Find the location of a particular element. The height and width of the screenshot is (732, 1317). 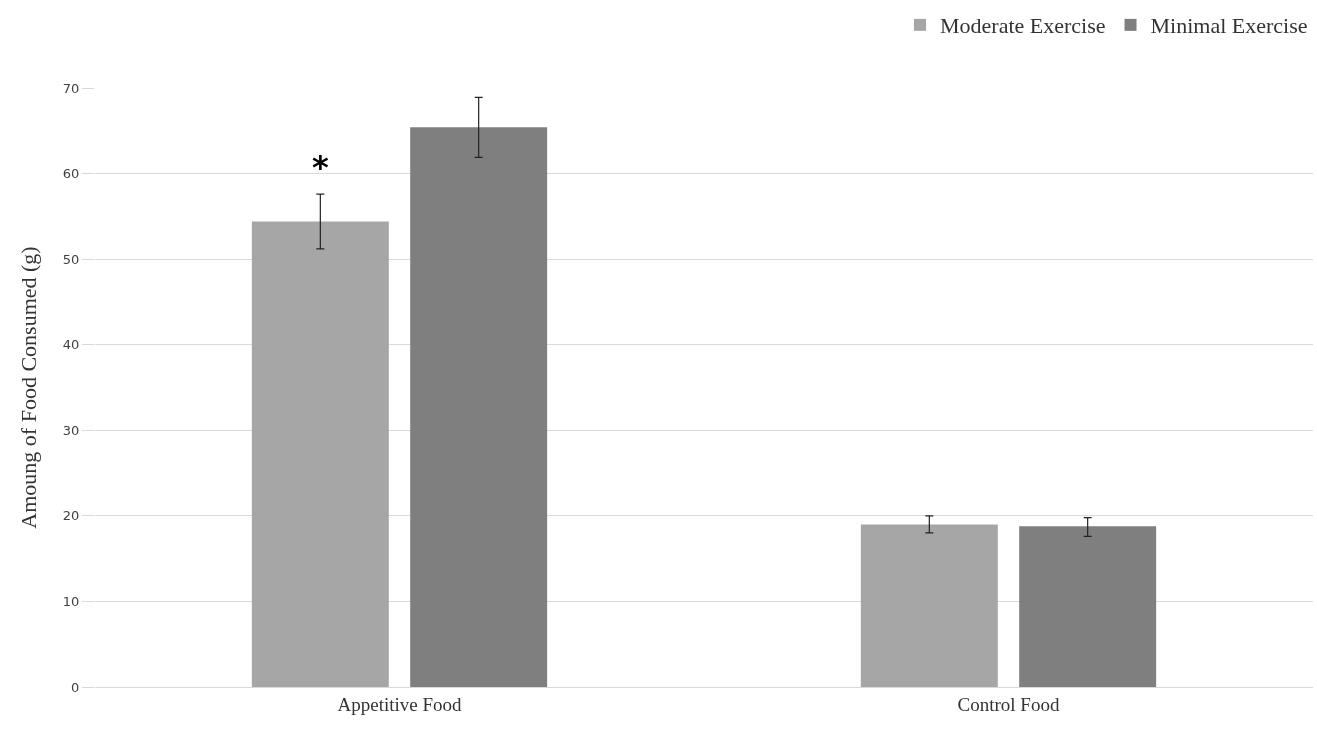

legend-label: Moderate Exercise is located at coordinates (1023, 26).